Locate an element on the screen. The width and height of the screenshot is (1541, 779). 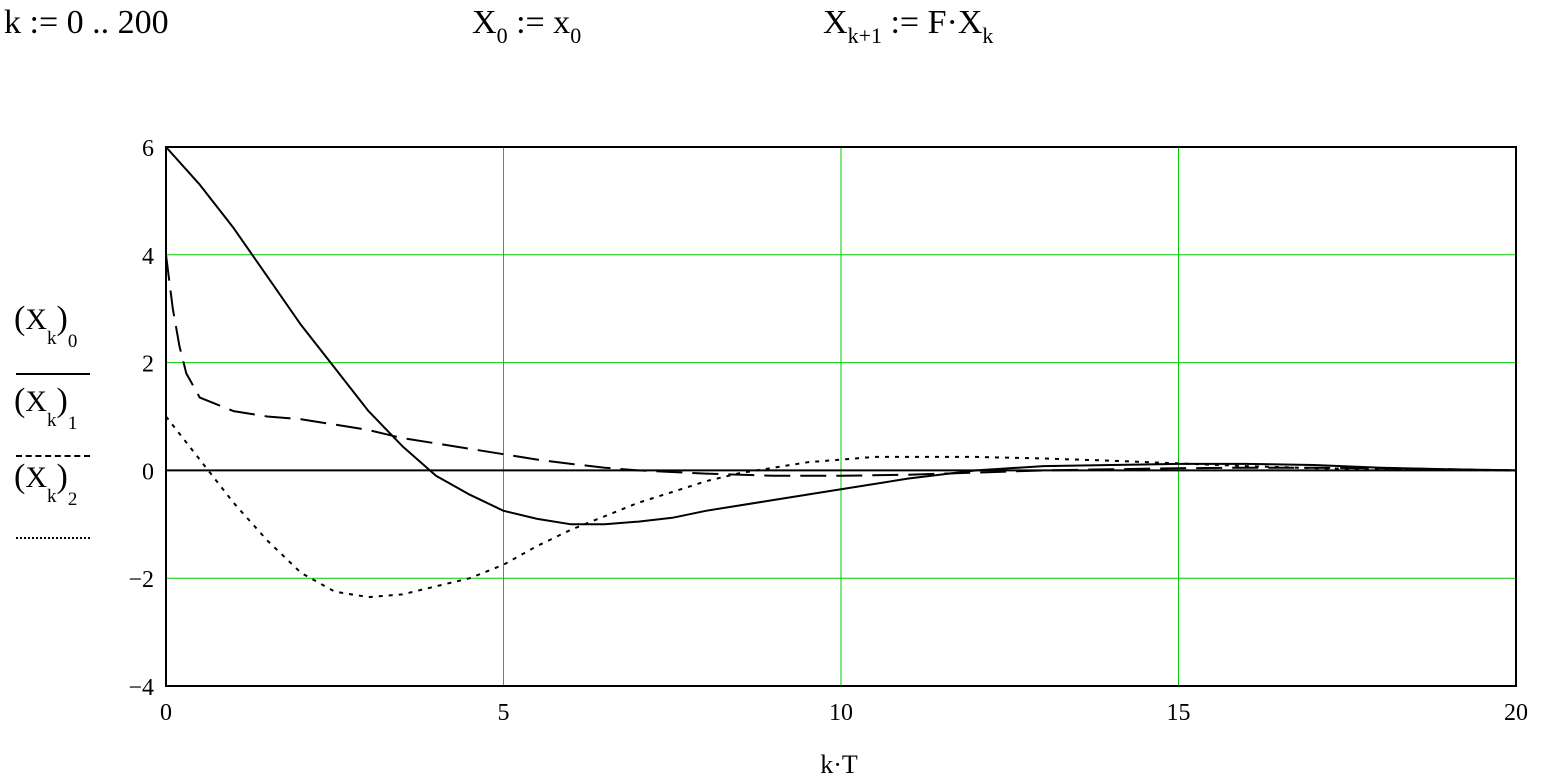
initial-lhs-sub: 0 is located at coordinates (502, 35).